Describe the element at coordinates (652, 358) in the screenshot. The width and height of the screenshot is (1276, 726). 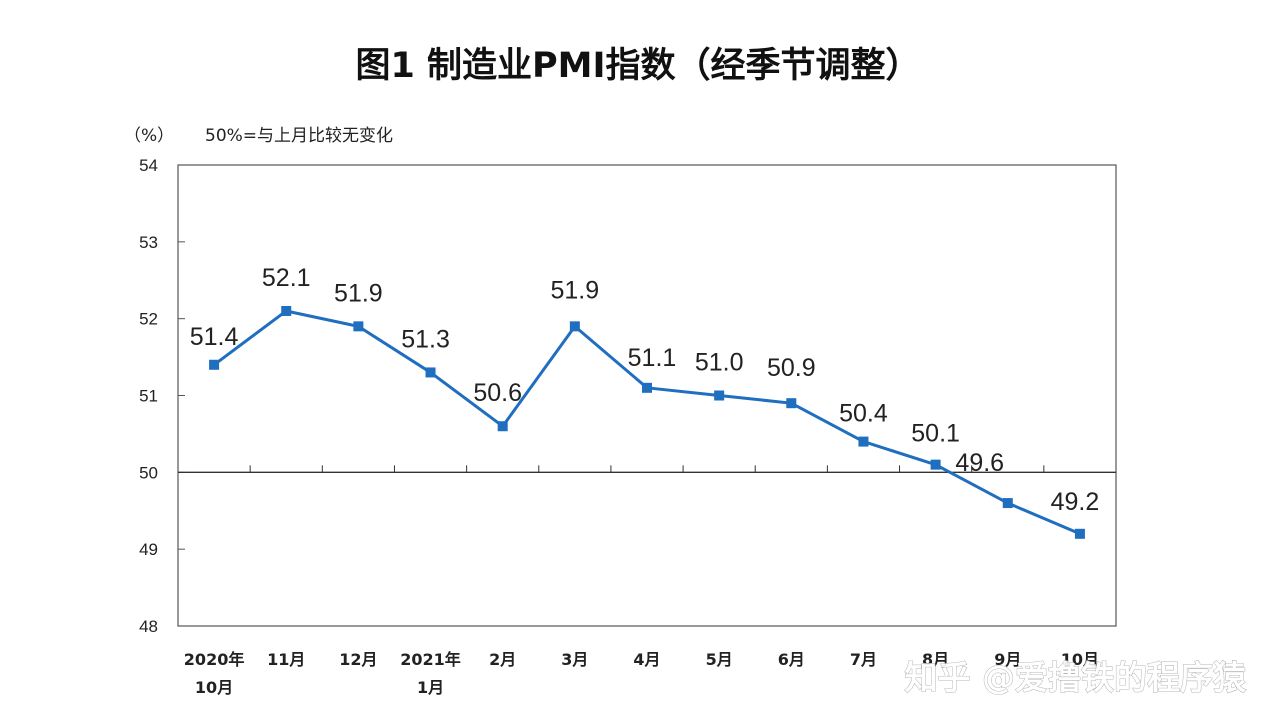
I see `data-label: 51.1` at that location.